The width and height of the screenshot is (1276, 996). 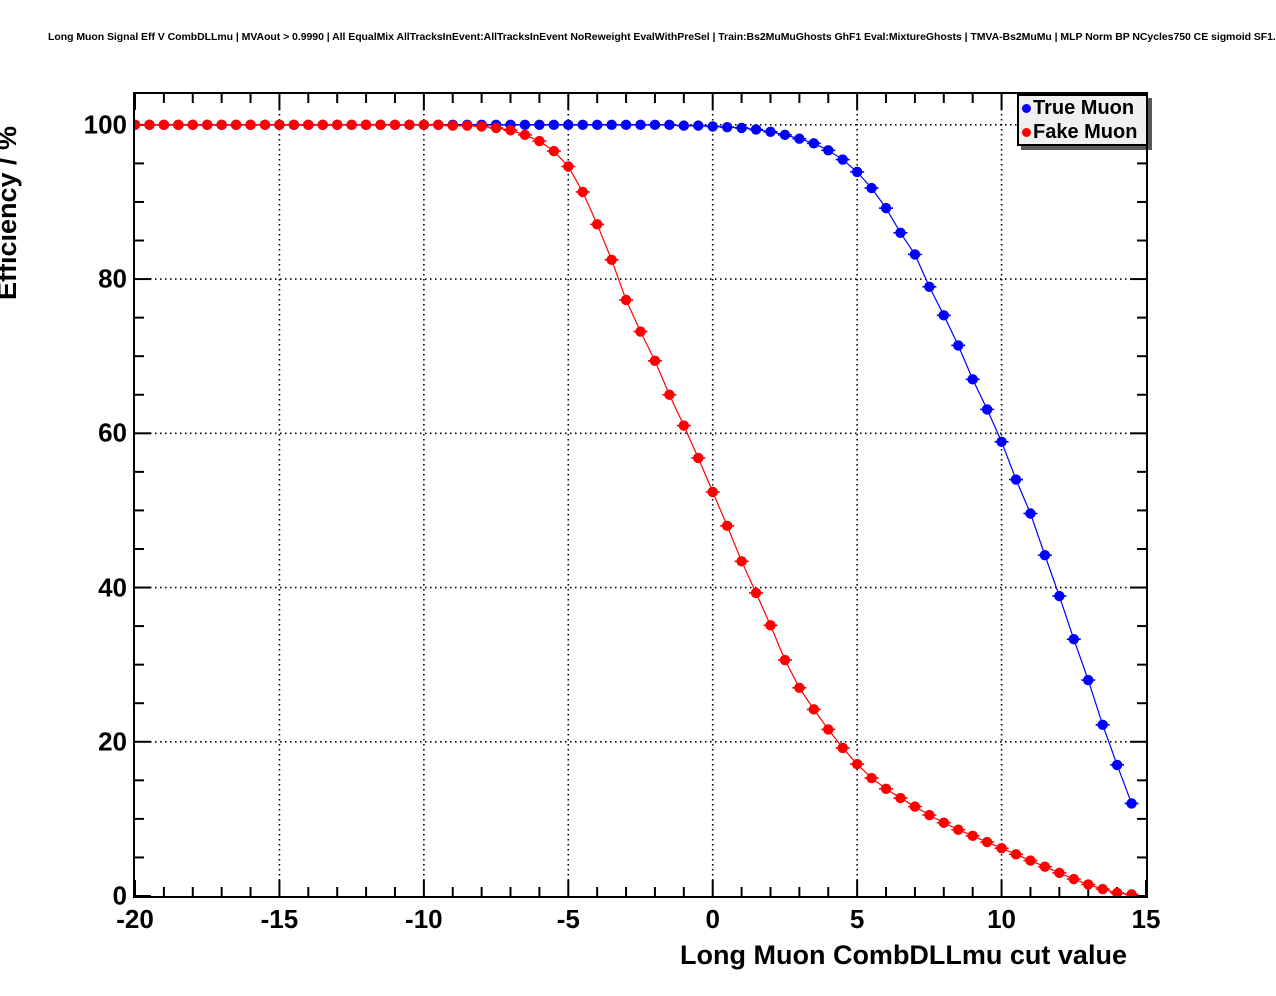 What do you see at coordinates (119, 895) in the screenshot?
I see `y-tick-label: 0` at bounding box center [119, 895].